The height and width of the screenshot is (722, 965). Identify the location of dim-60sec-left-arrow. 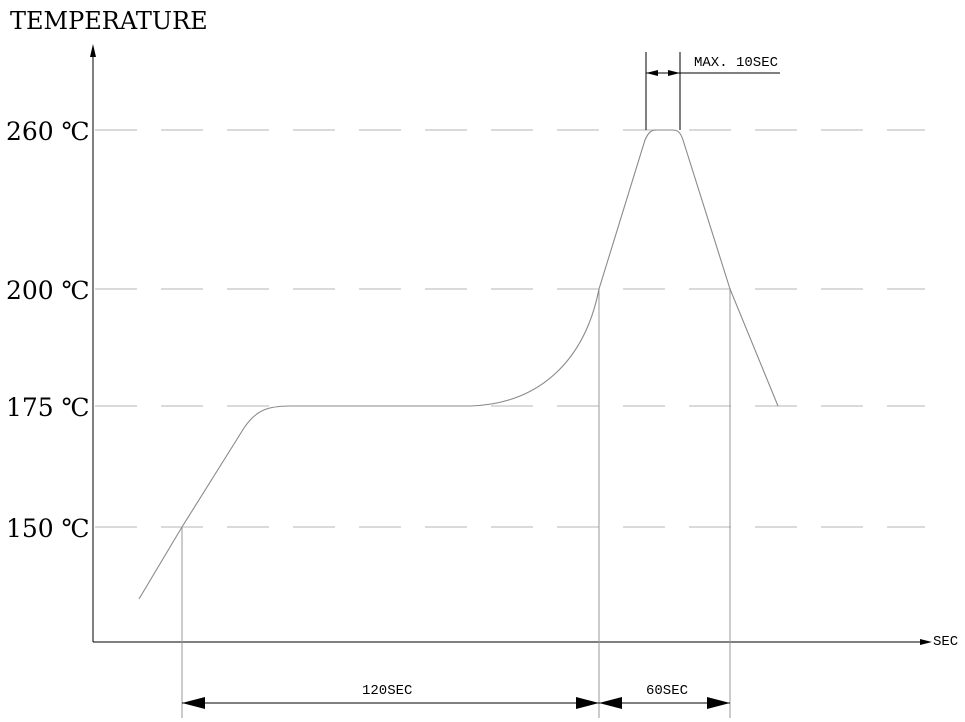
(610, 703).